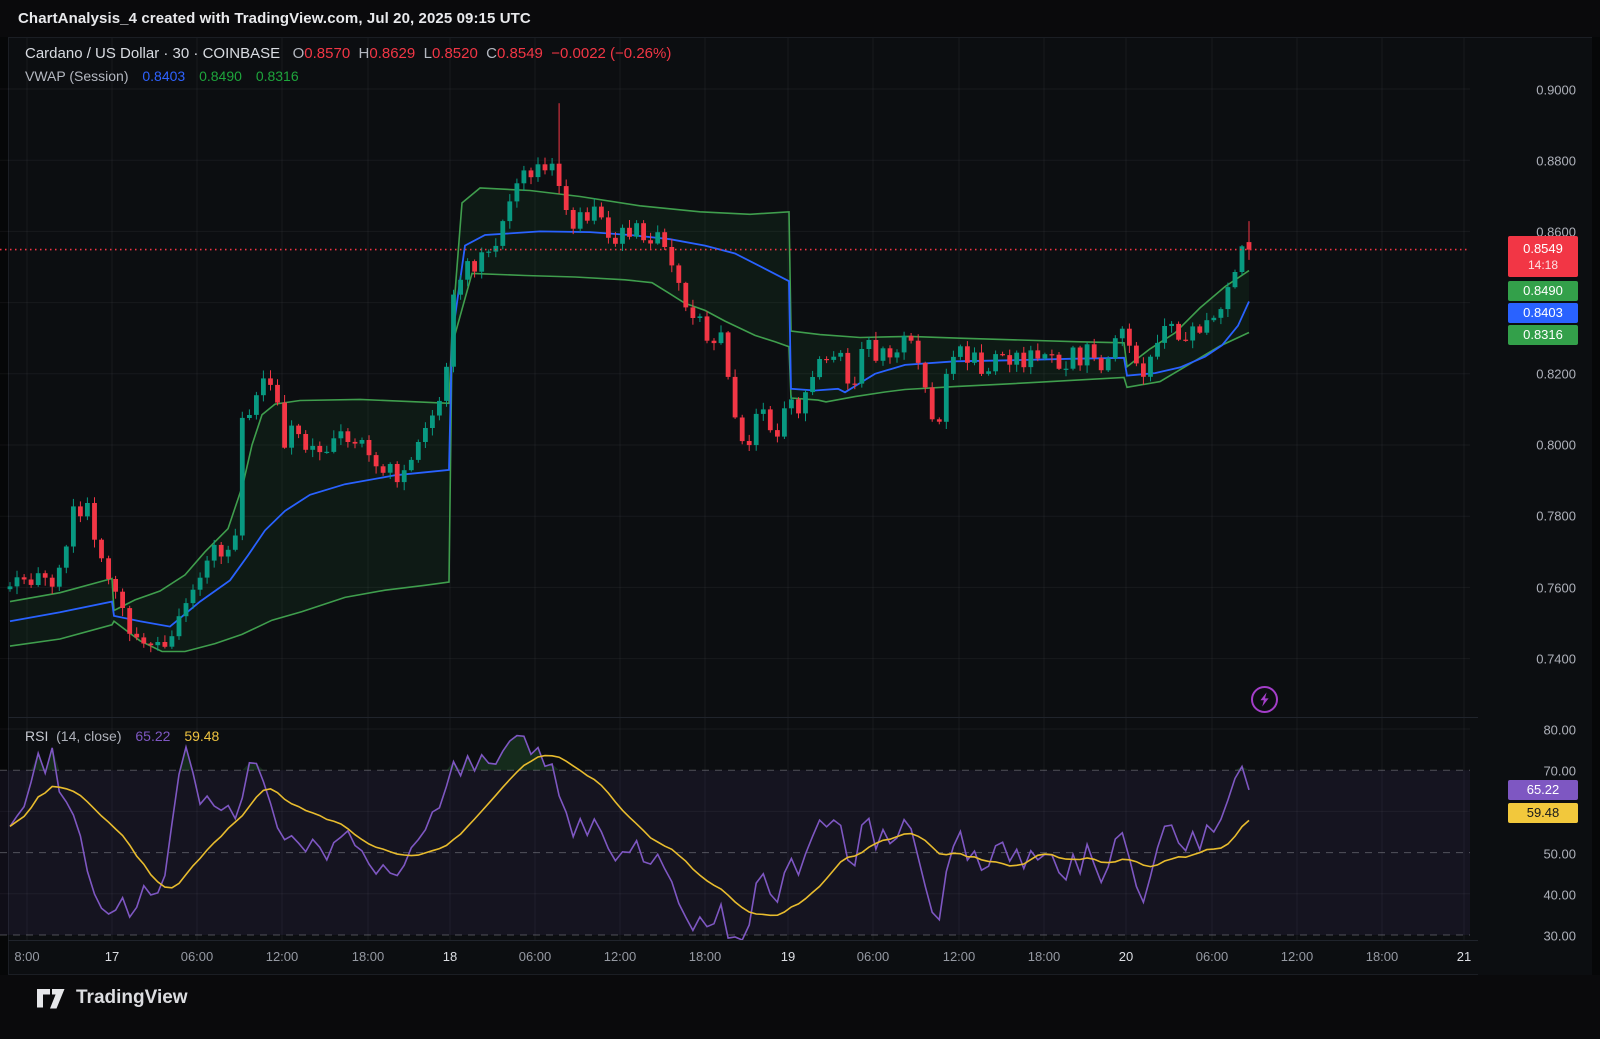 The height and width of the screenshot is (1039, 1600). What do you see at coordinates (873, 956) in the screenshot?
I see `time-axis-label: 06:00` at bounding box center [873, 956].